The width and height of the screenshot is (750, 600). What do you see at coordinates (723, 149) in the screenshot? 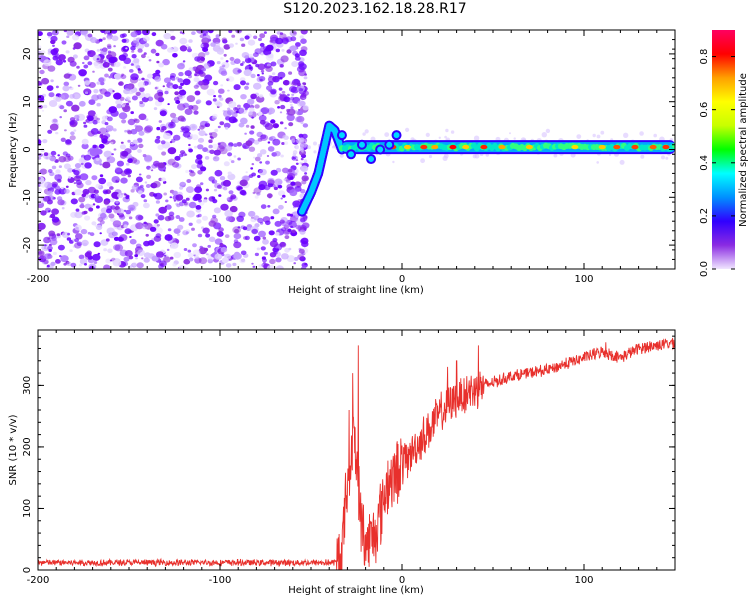
I see `colorbar-gradient` at bounding box center [723, 149].